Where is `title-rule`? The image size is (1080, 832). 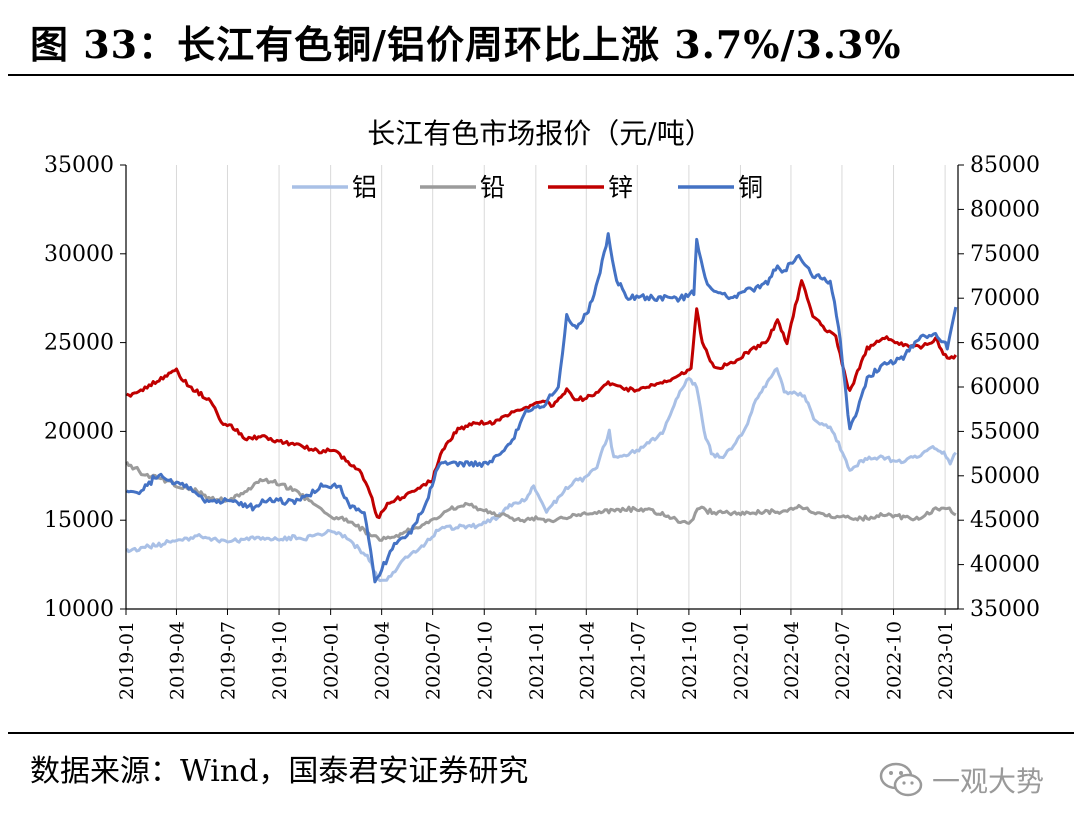
title-rule is located at coordinates (541, 75).